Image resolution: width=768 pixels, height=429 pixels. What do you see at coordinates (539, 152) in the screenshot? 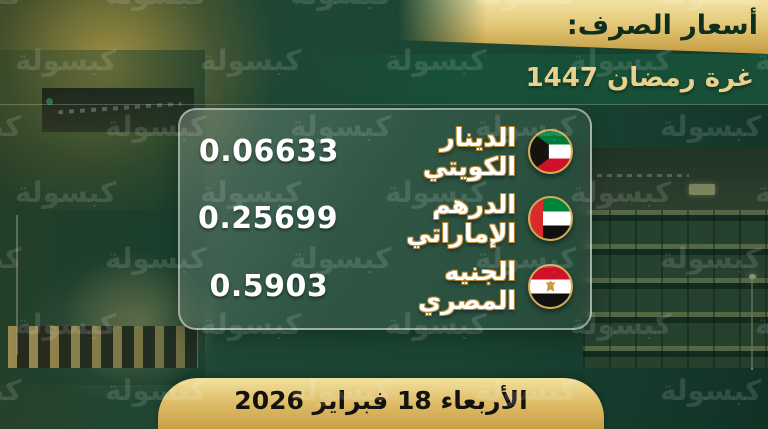
I see `kuwait-flag-trapezoid` at bounding box center [539, 152].